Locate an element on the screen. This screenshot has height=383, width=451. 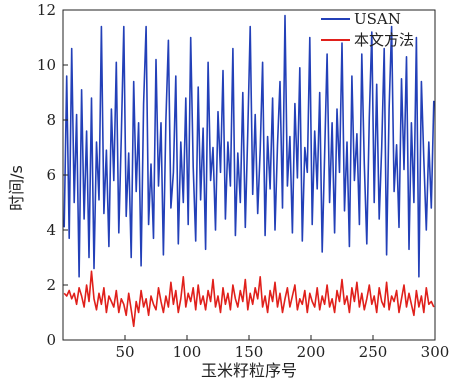
x-tick-label: 300 is located at coordinates (435, 352).